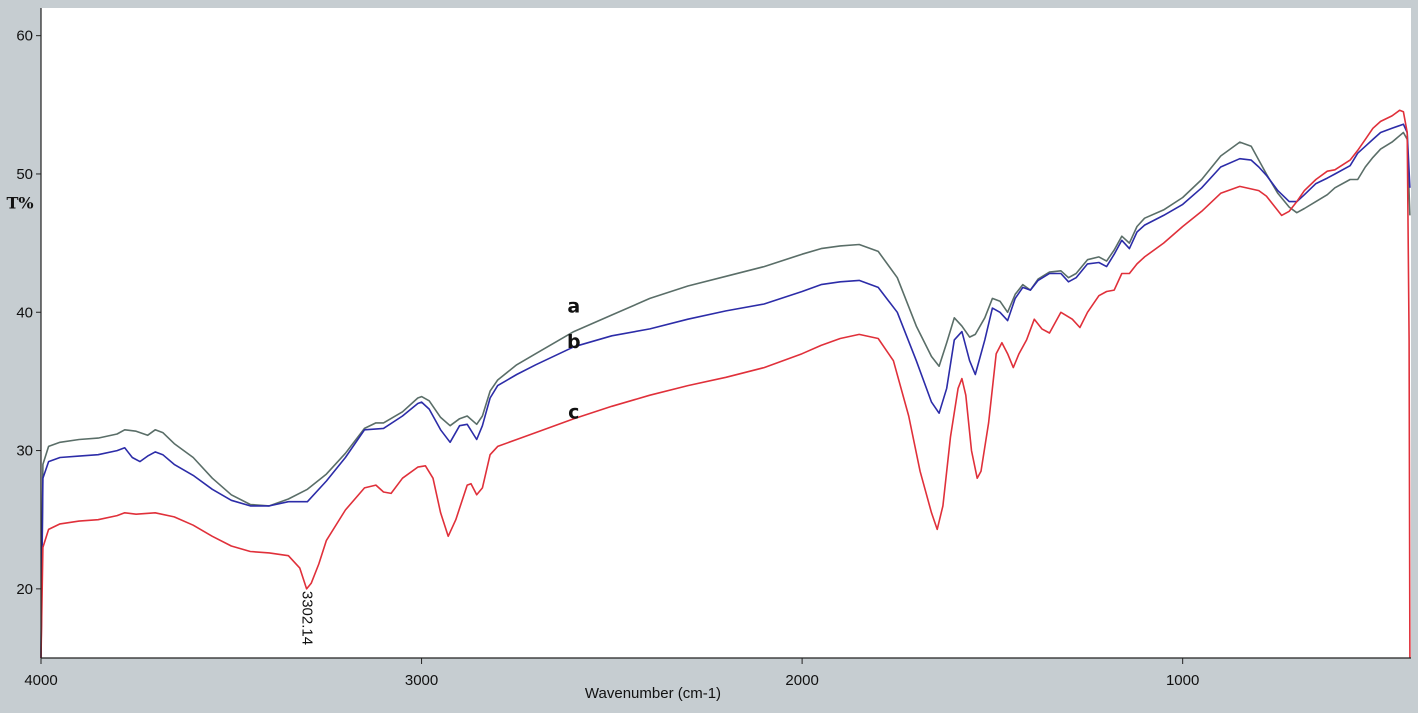 The width and height of the screenshot is (1418, 713). What do you see at coordinates (801, 680) in the screenshot?
I see `x-tick-label: 2000` at bounding box center [801, 680].